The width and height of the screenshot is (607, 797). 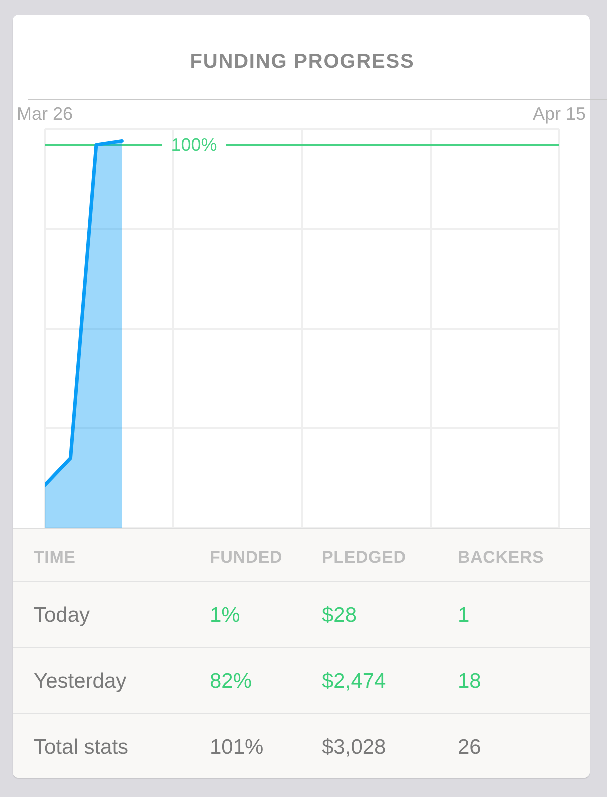 What do you see at coordinates (225, 615) in the screenshot?
I see `text: 1%` at bounding box center [225, 615].